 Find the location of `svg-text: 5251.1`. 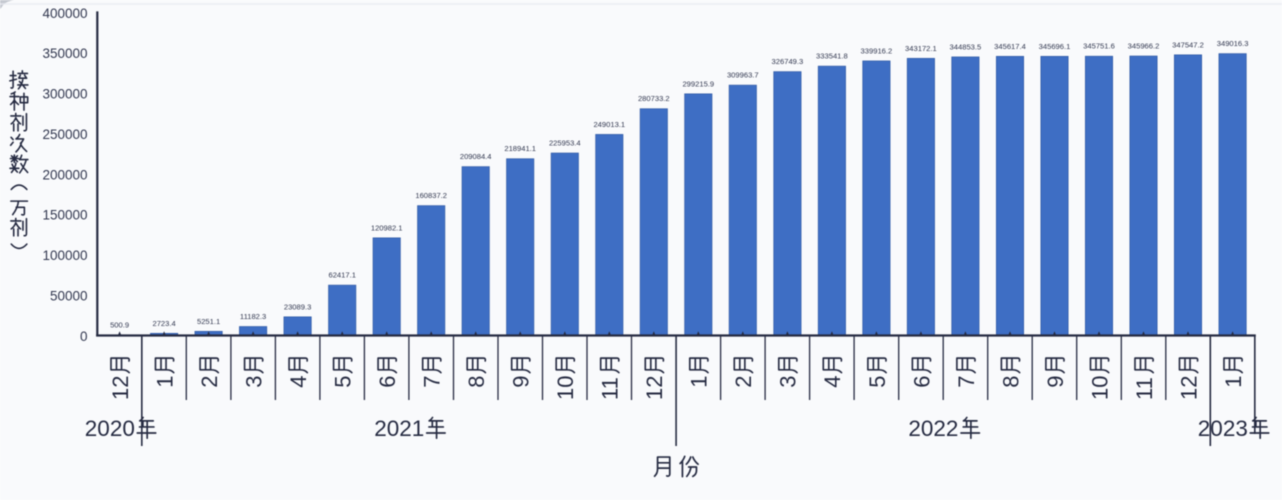

svg-text: 5251.1 is located at coordinates (208, 321).